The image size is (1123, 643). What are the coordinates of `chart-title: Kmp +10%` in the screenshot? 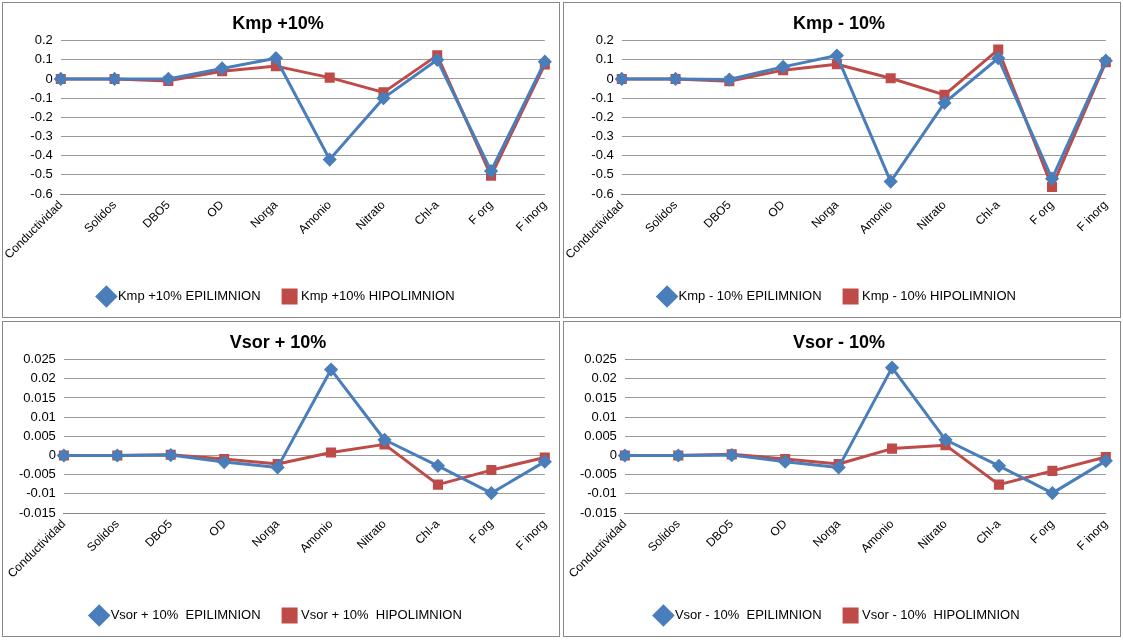 It's located at (278, 22).